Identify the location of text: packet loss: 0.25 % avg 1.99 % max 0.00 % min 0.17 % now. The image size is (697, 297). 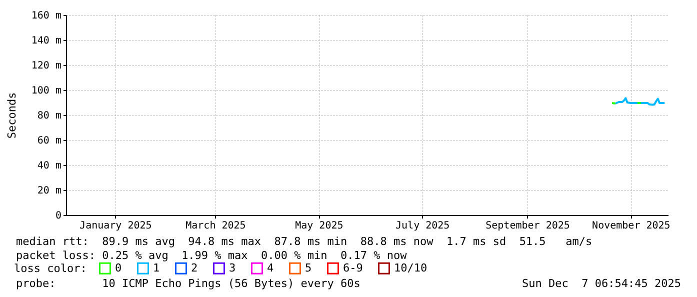
(211, 255).